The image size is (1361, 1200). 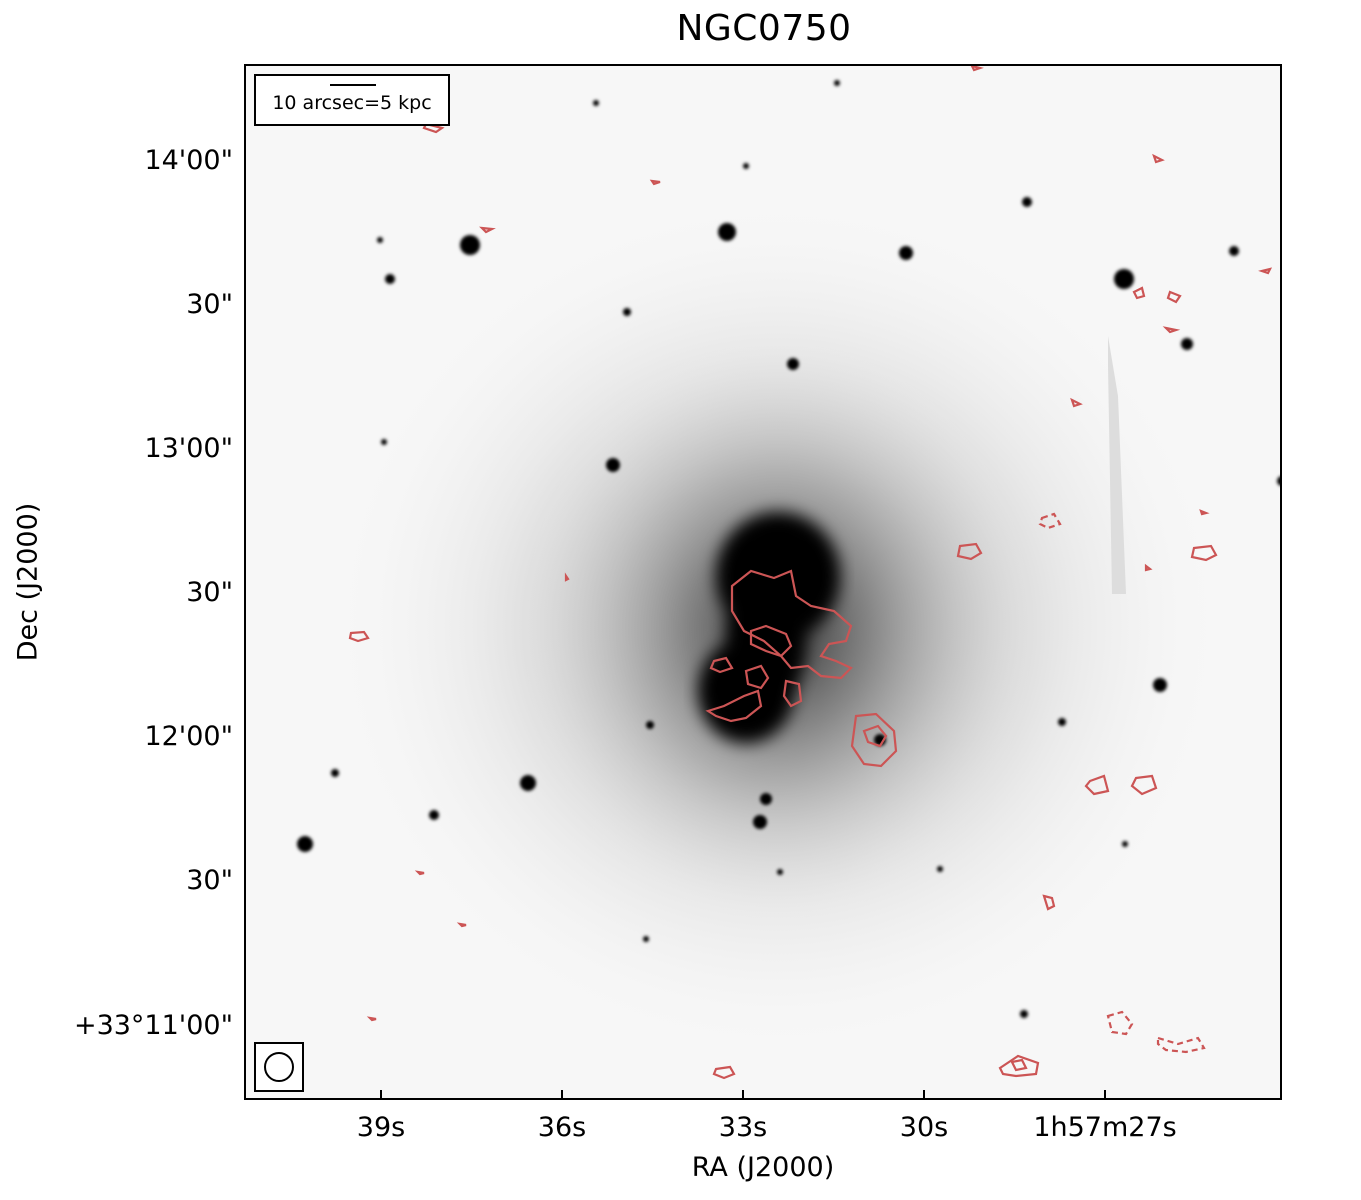 What do you see at coordinates (1122, 783) in the screenshot?
I see `negative-contours` at bounding box center [1122, 783].